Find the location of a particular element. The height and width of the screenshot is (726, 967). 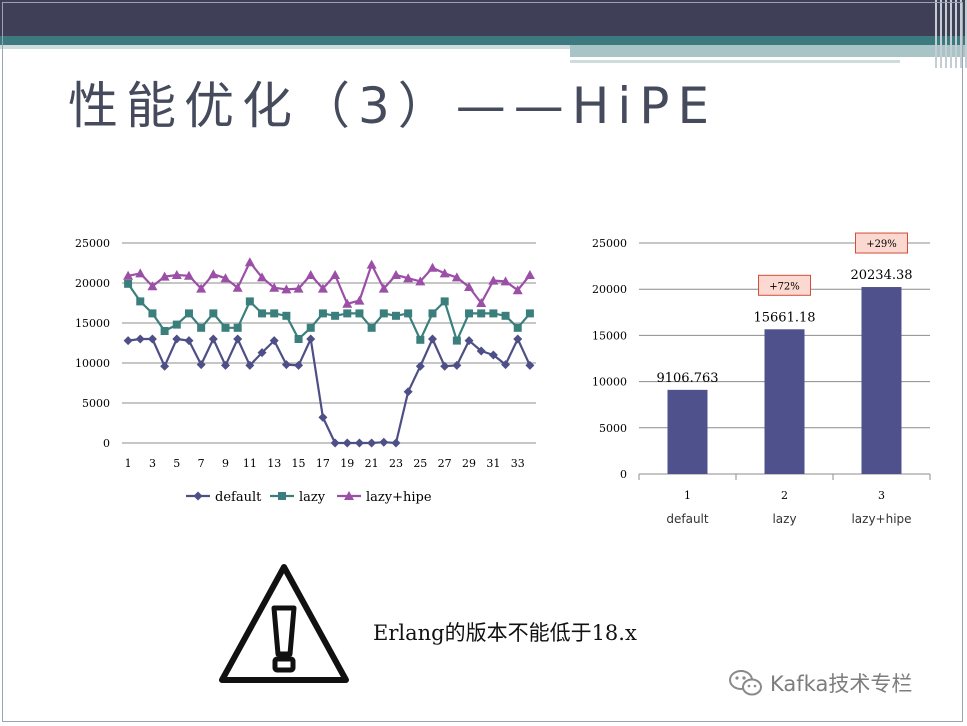

line-chart-y-tick-label: 0 is located at coordinates (106, 443).